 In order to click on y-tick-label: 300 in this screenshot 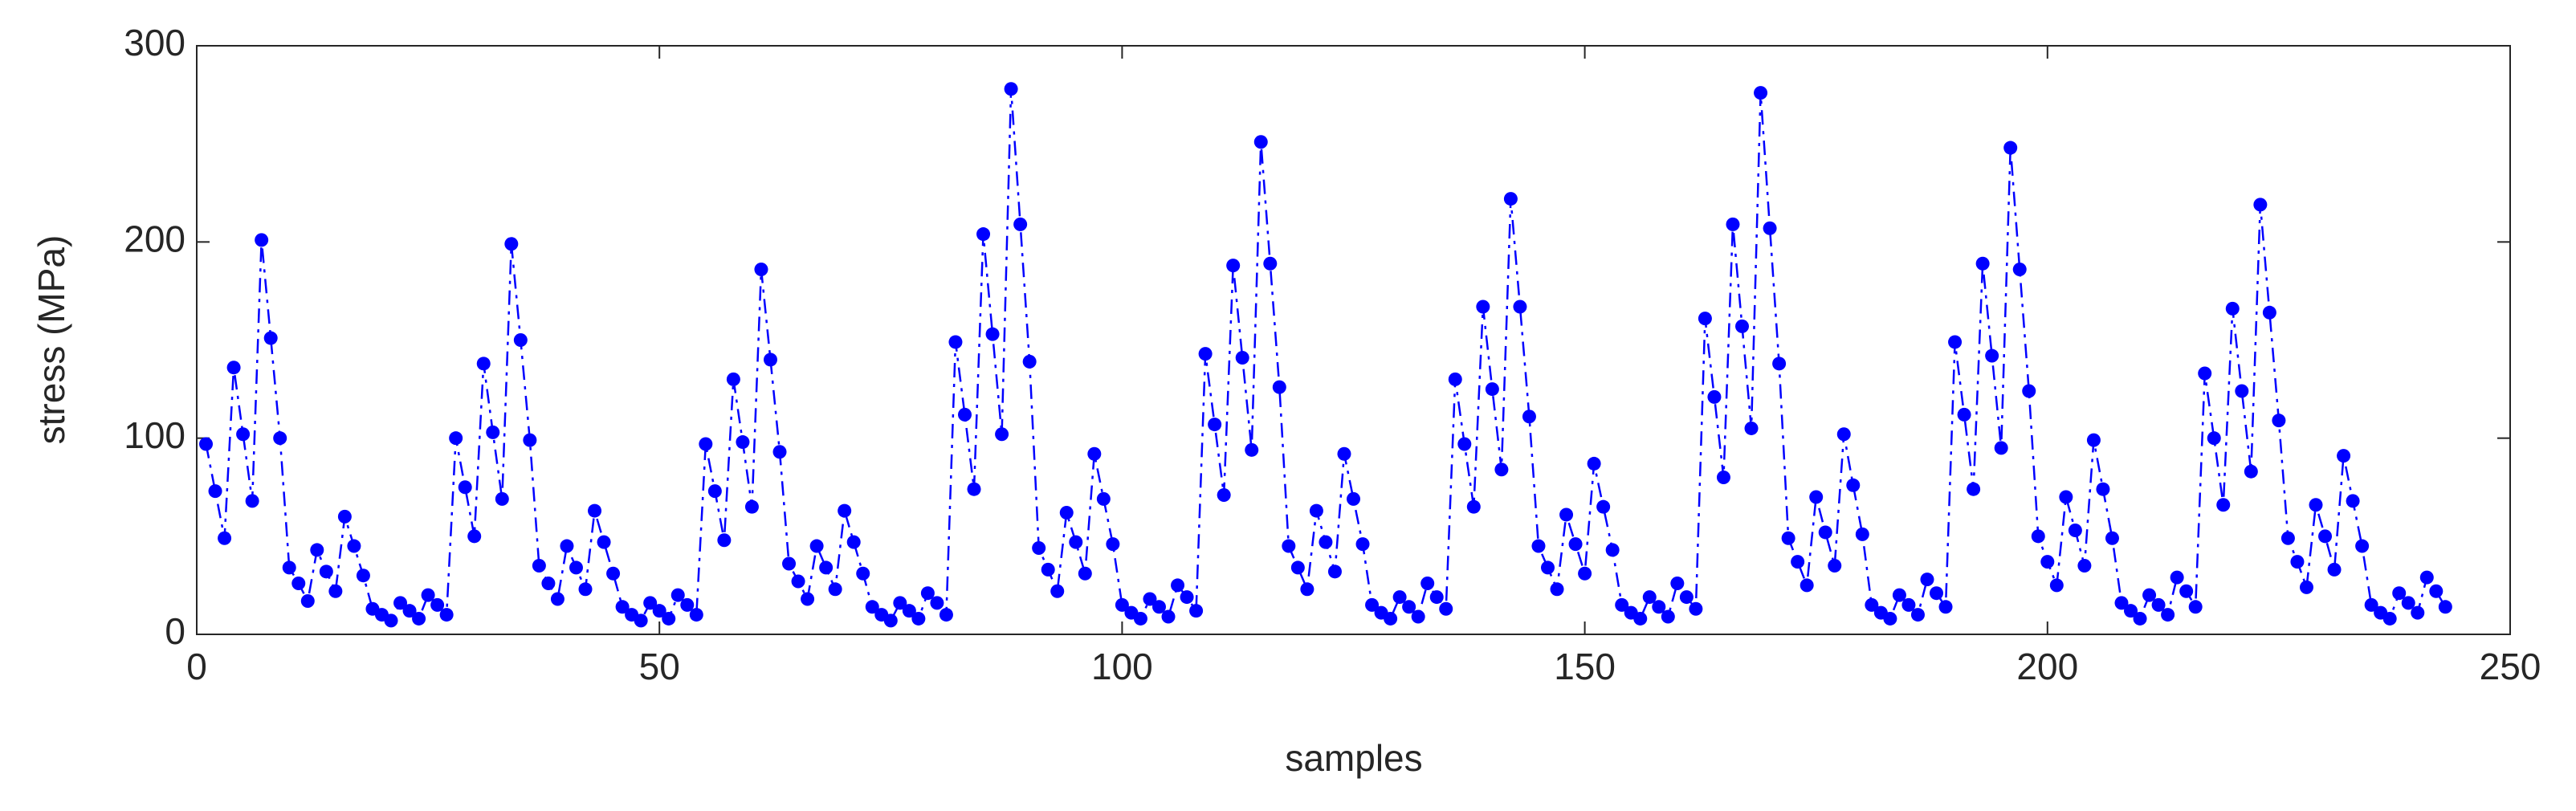, I will do `click(154, 42)`.